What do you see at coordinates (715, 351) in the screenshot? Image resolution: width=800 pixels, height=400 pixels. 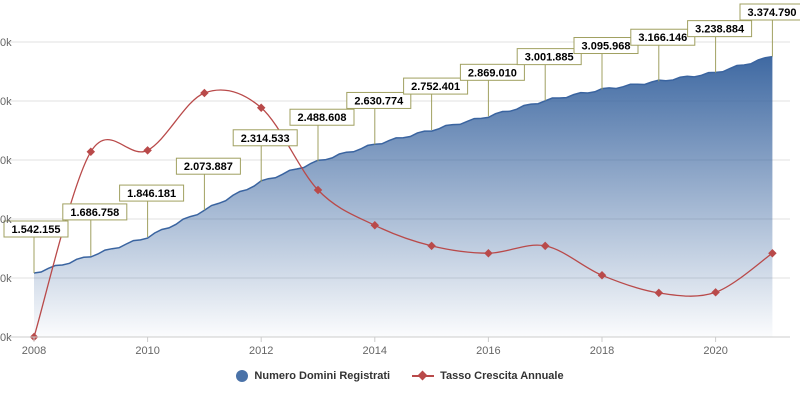 I see `x-tick-label: 2020` at bounding box center [715, 351].